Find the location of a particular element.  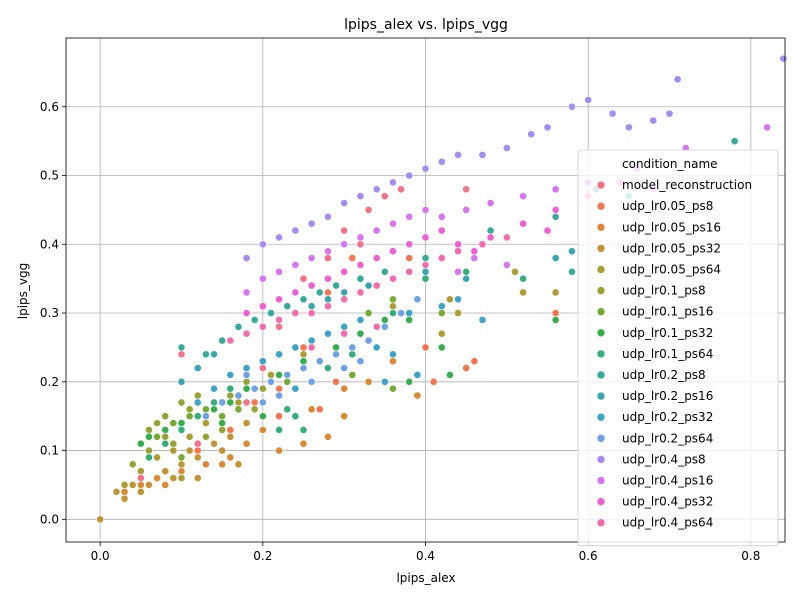

legend-entry-label: udp_lr0.1_ps64 is located at coordinates (667, 354).